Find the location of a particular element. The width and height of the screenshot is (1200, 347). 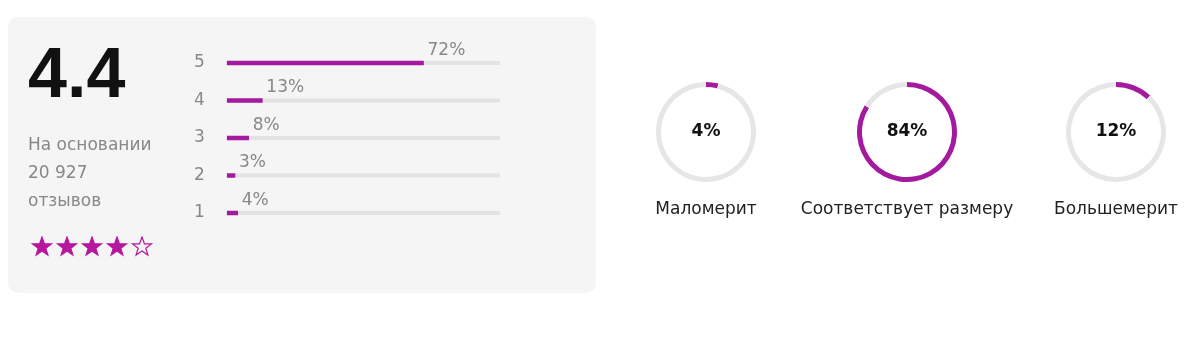

text: Соответствует размеру is located at coordinates (907, 208).